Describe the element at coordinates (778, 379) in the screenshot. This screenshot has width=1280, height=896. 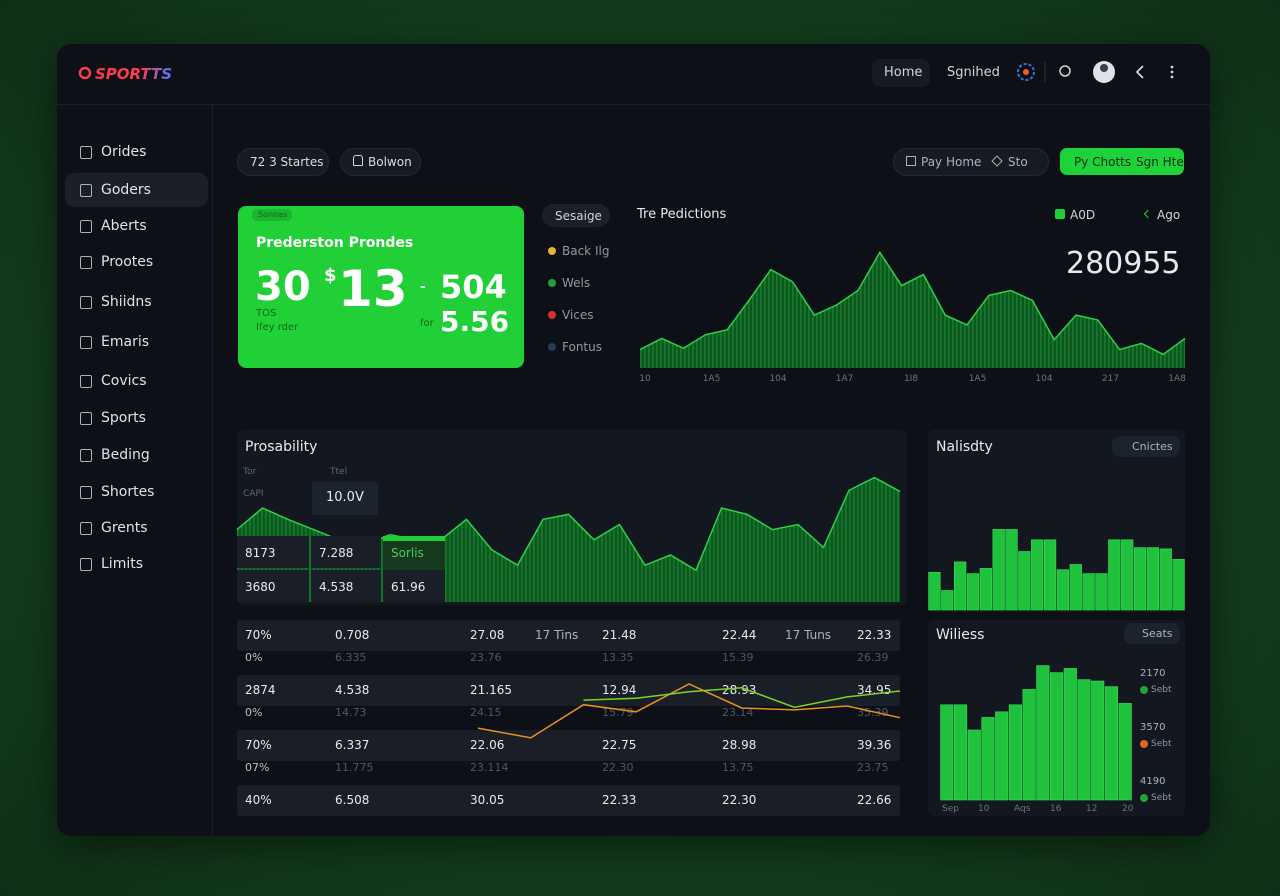
I see `x-tick-label: 104` at that location.